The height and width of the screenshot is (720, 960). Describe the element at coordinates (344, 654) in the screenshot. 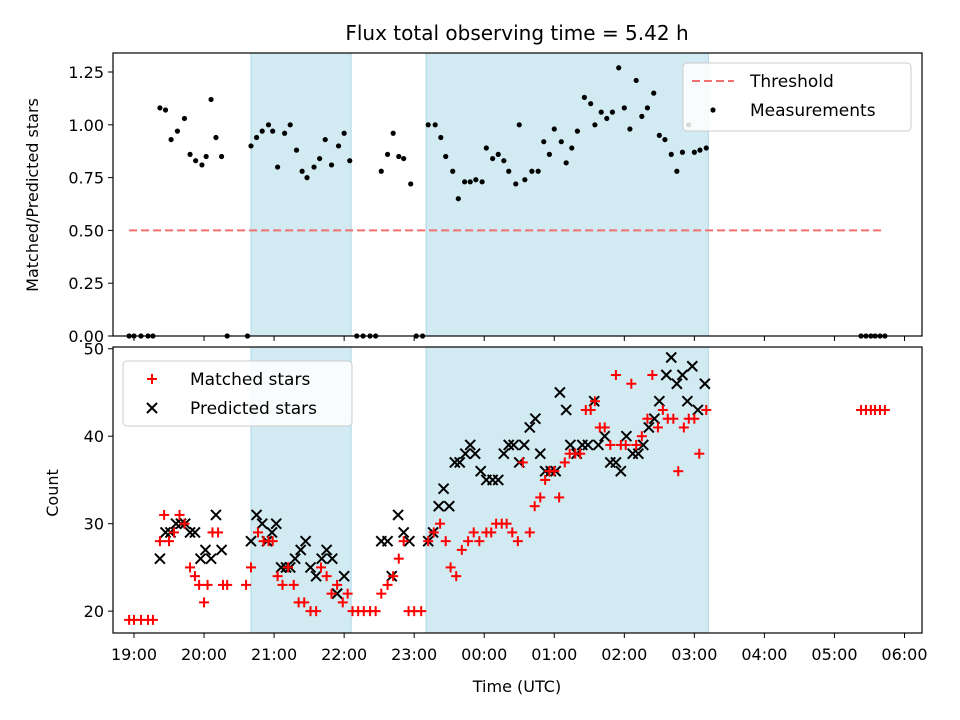

I see `x-tick-label: 22:00` at that location.